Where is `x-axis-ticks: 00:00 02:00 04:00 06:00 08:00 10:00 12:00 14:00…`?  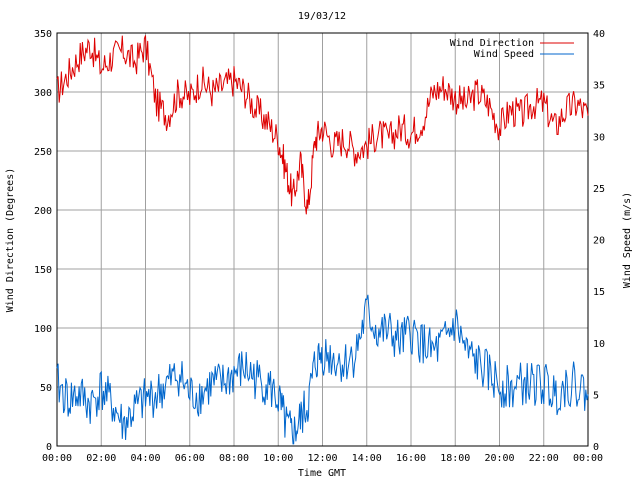
x-axis-ticks: 00:00 02:00 04:00 06:00 08:00 10:00 12:00 14:00… is located at coordinates (322, 458).